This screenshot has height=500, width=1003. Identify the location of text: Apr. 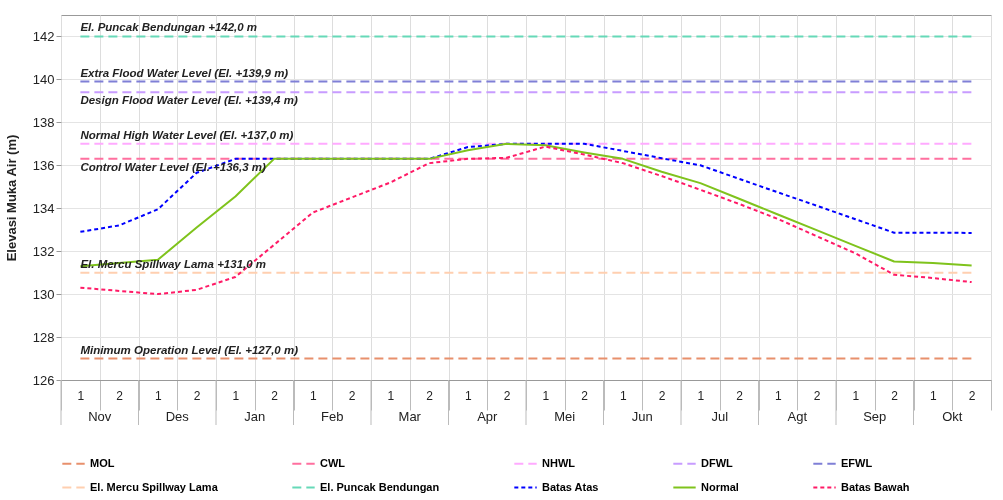
(488, 416).